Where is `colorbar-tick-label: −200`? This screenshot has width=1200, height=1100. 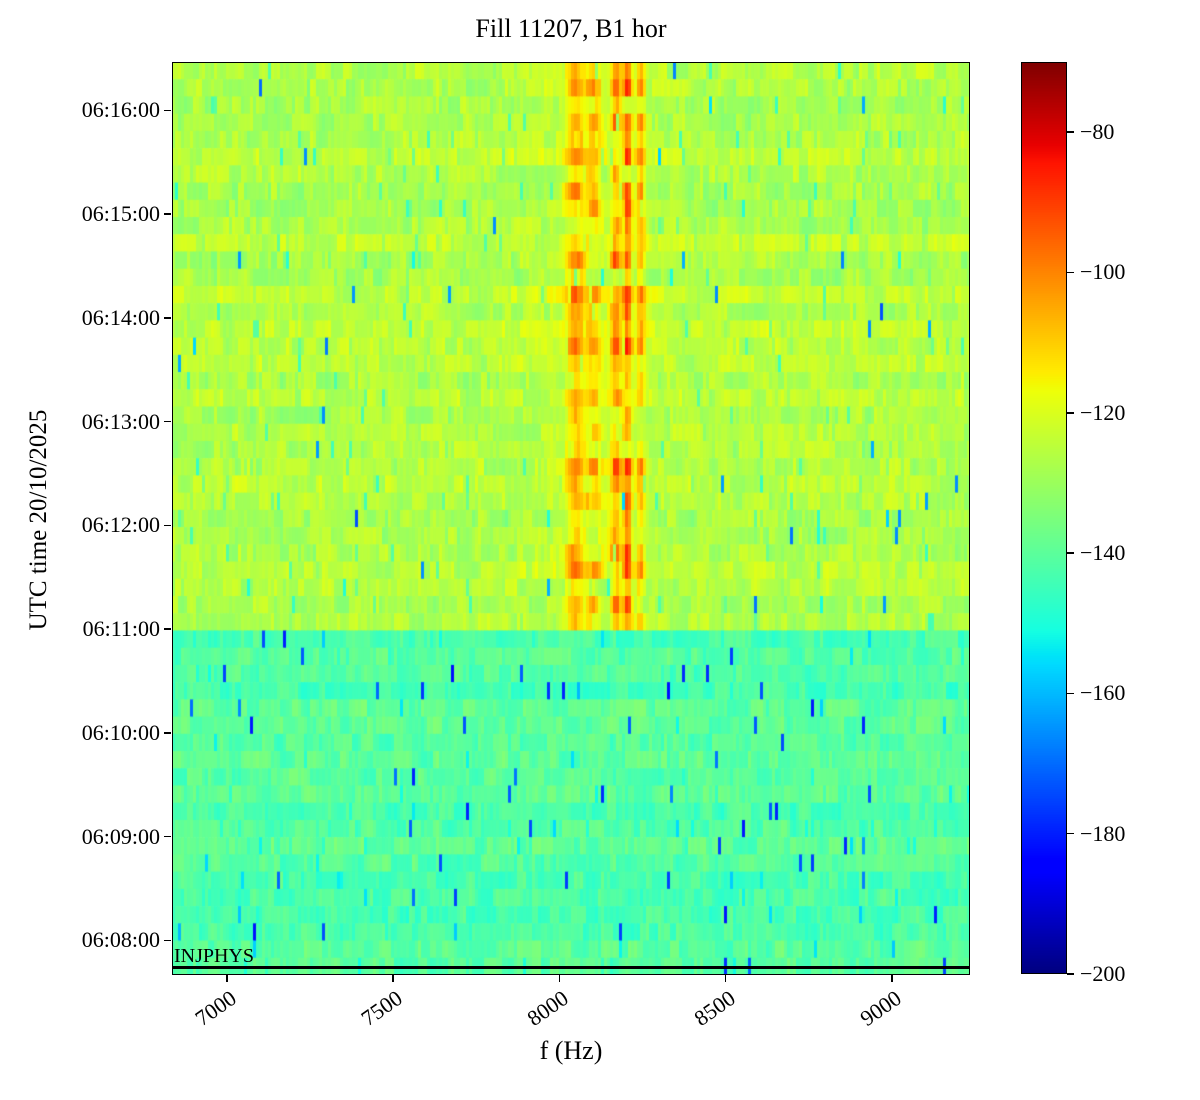 colorbar-tick-label: −200 is located at coordinates (1103, 973).